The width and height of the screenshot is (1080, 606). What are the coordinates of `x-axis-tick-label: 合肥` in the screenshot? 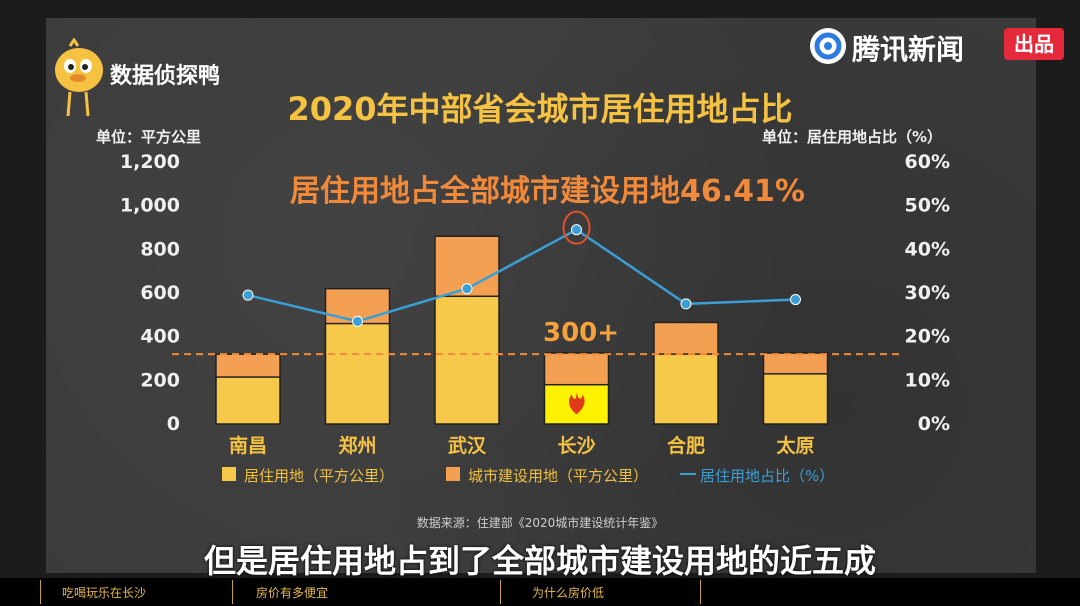 It's located at (686, 445).